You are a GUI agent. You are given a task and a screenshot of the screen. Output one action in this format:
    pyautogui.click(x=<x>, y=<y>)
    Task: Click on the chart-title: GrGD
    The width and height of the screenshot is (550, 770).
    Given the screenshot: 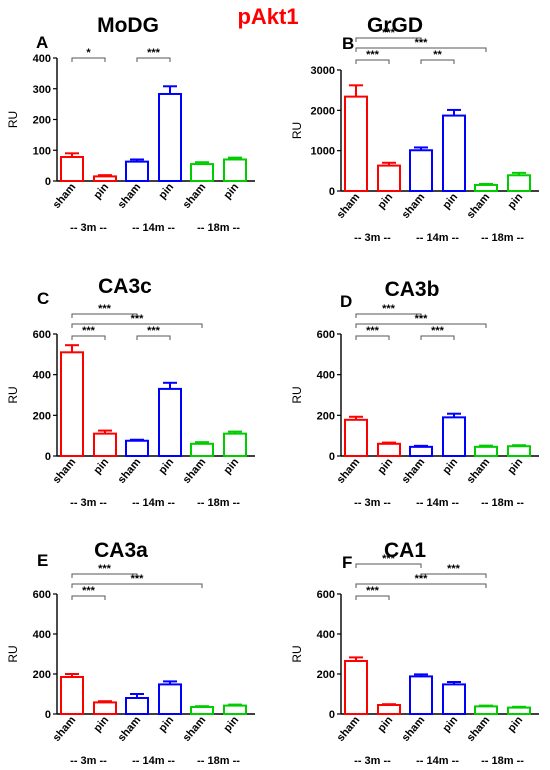 What is the action you would take?
    pyautogui.click(x=395, y=25)
    